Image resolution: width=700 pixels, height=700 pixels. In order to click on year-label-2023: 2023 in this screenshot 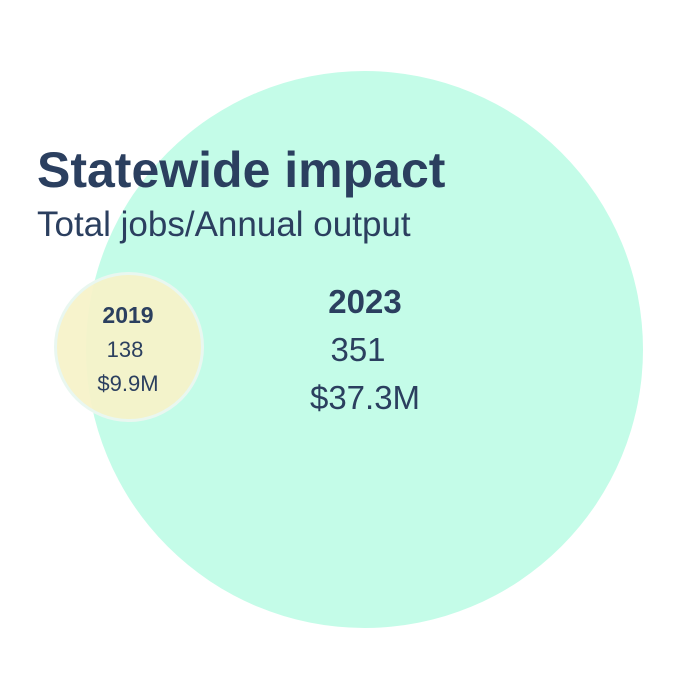, I will do `click(365, 301)`.